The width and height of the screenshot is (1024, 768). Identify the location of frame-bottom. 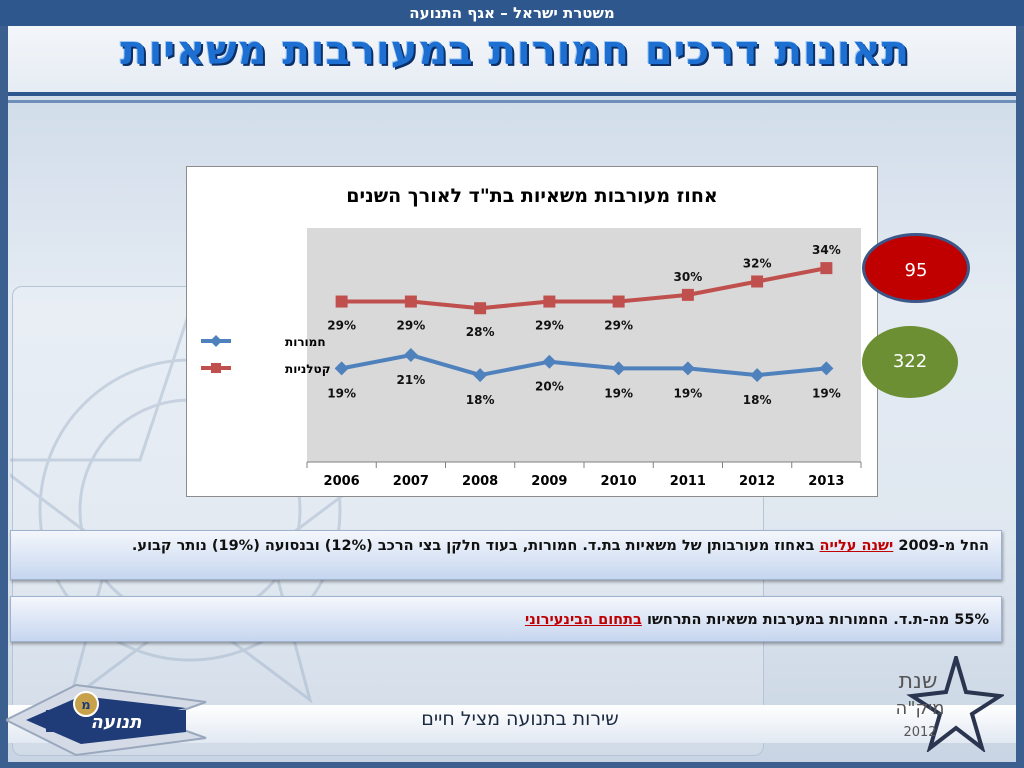
(512, 765).